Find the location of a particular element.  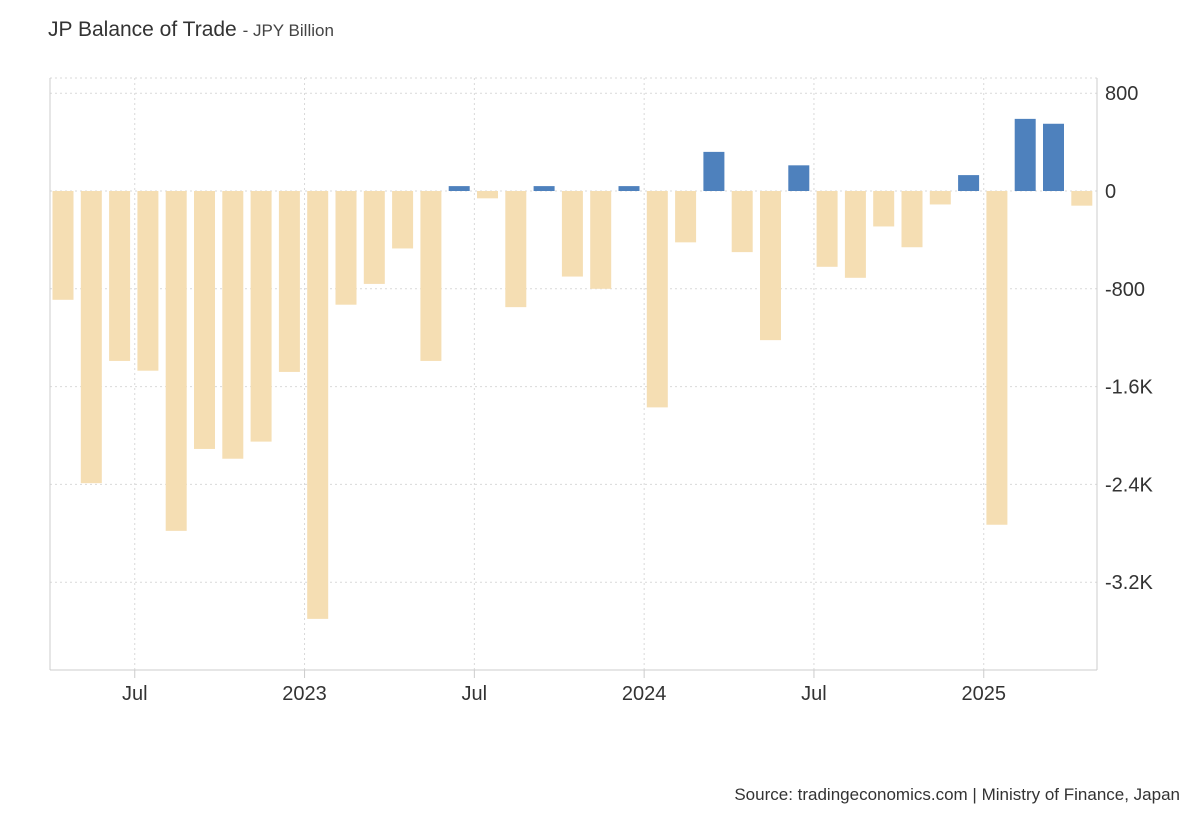

y-tick-label: 0 is located at coordinates (1110, 192).